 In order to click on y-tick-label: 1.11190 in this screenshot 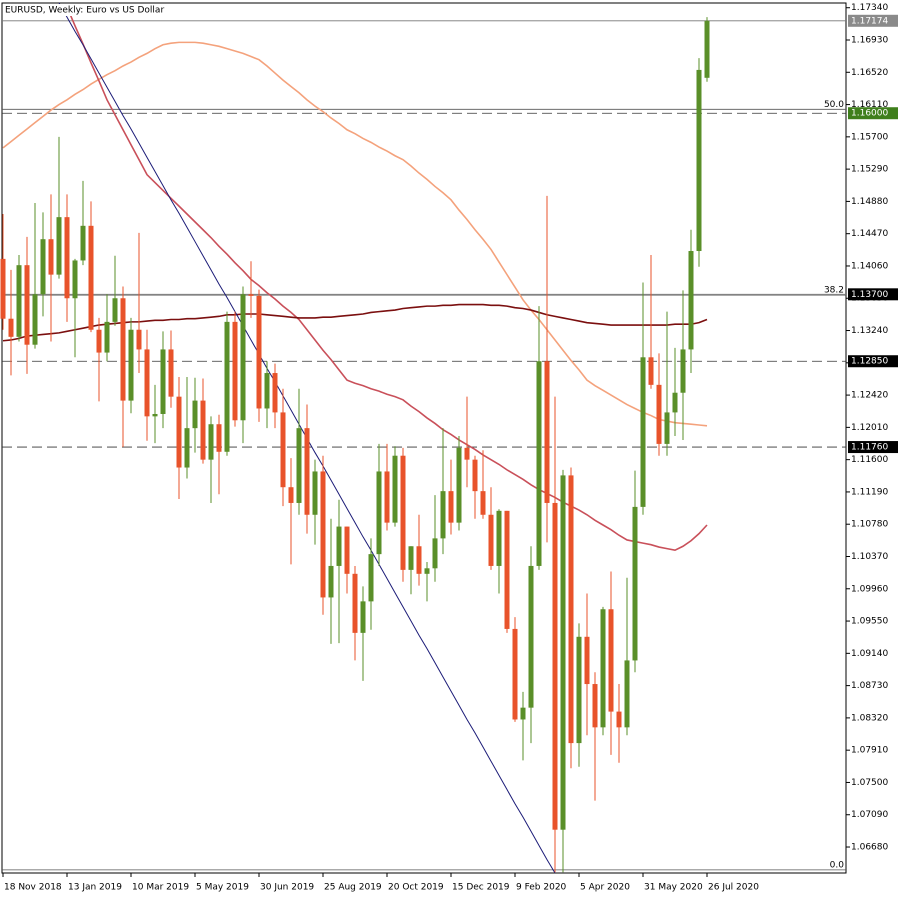, I will do `click(869, 492)`.